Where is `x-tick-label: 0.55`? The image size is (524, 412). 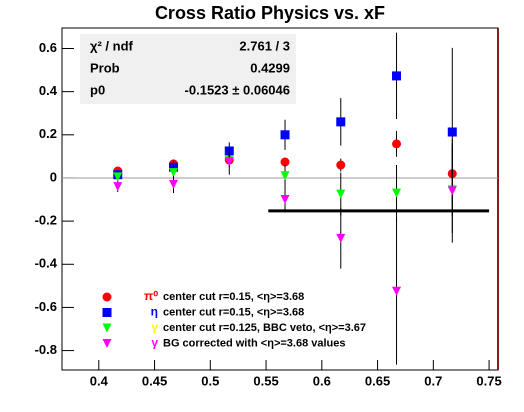 x-tick-label: 0.55 is located at coordinates (265, 380).